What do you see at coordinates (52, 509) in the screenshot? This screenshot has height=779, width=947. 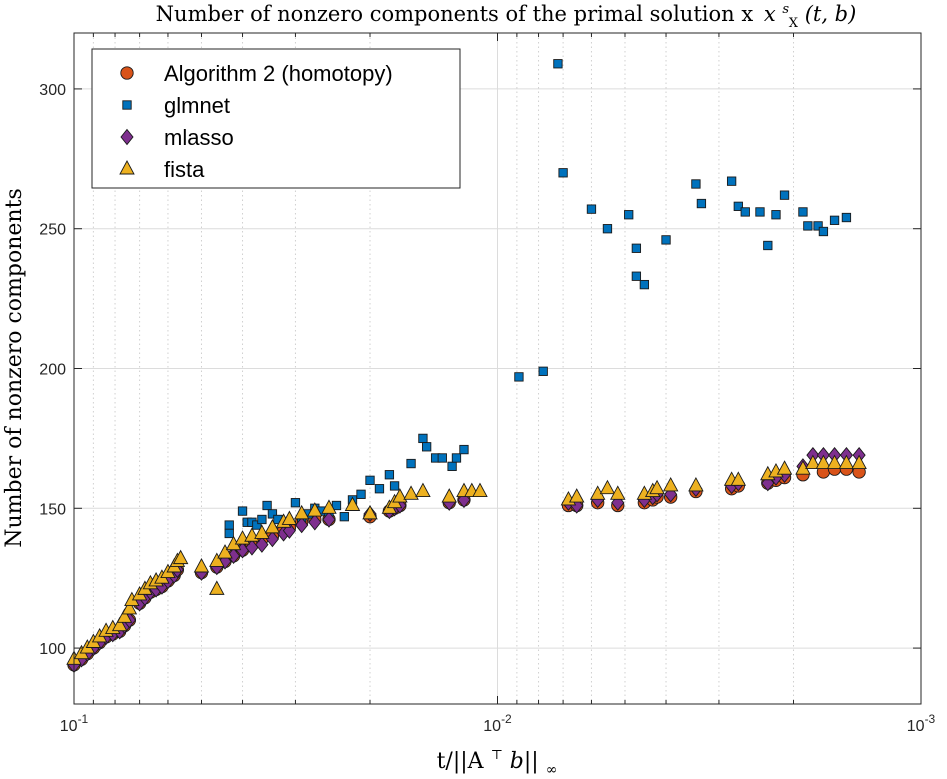 I see `y-tick-label: 150` at bounding box center [52, 509].